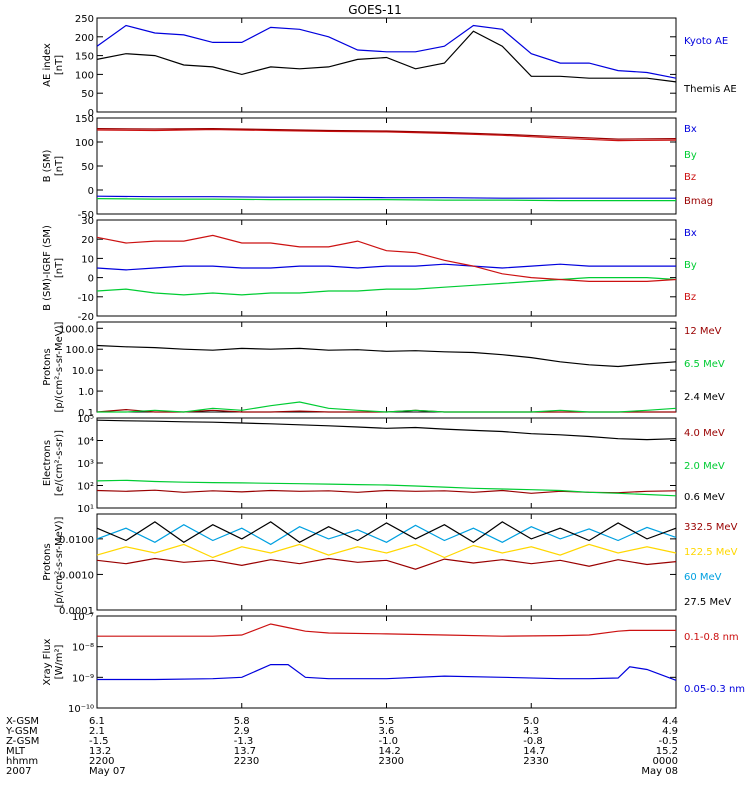 The height and width of the screenshot is (800, 750). I want to click on y-tick-label: 10⁵, so click(85, 419).